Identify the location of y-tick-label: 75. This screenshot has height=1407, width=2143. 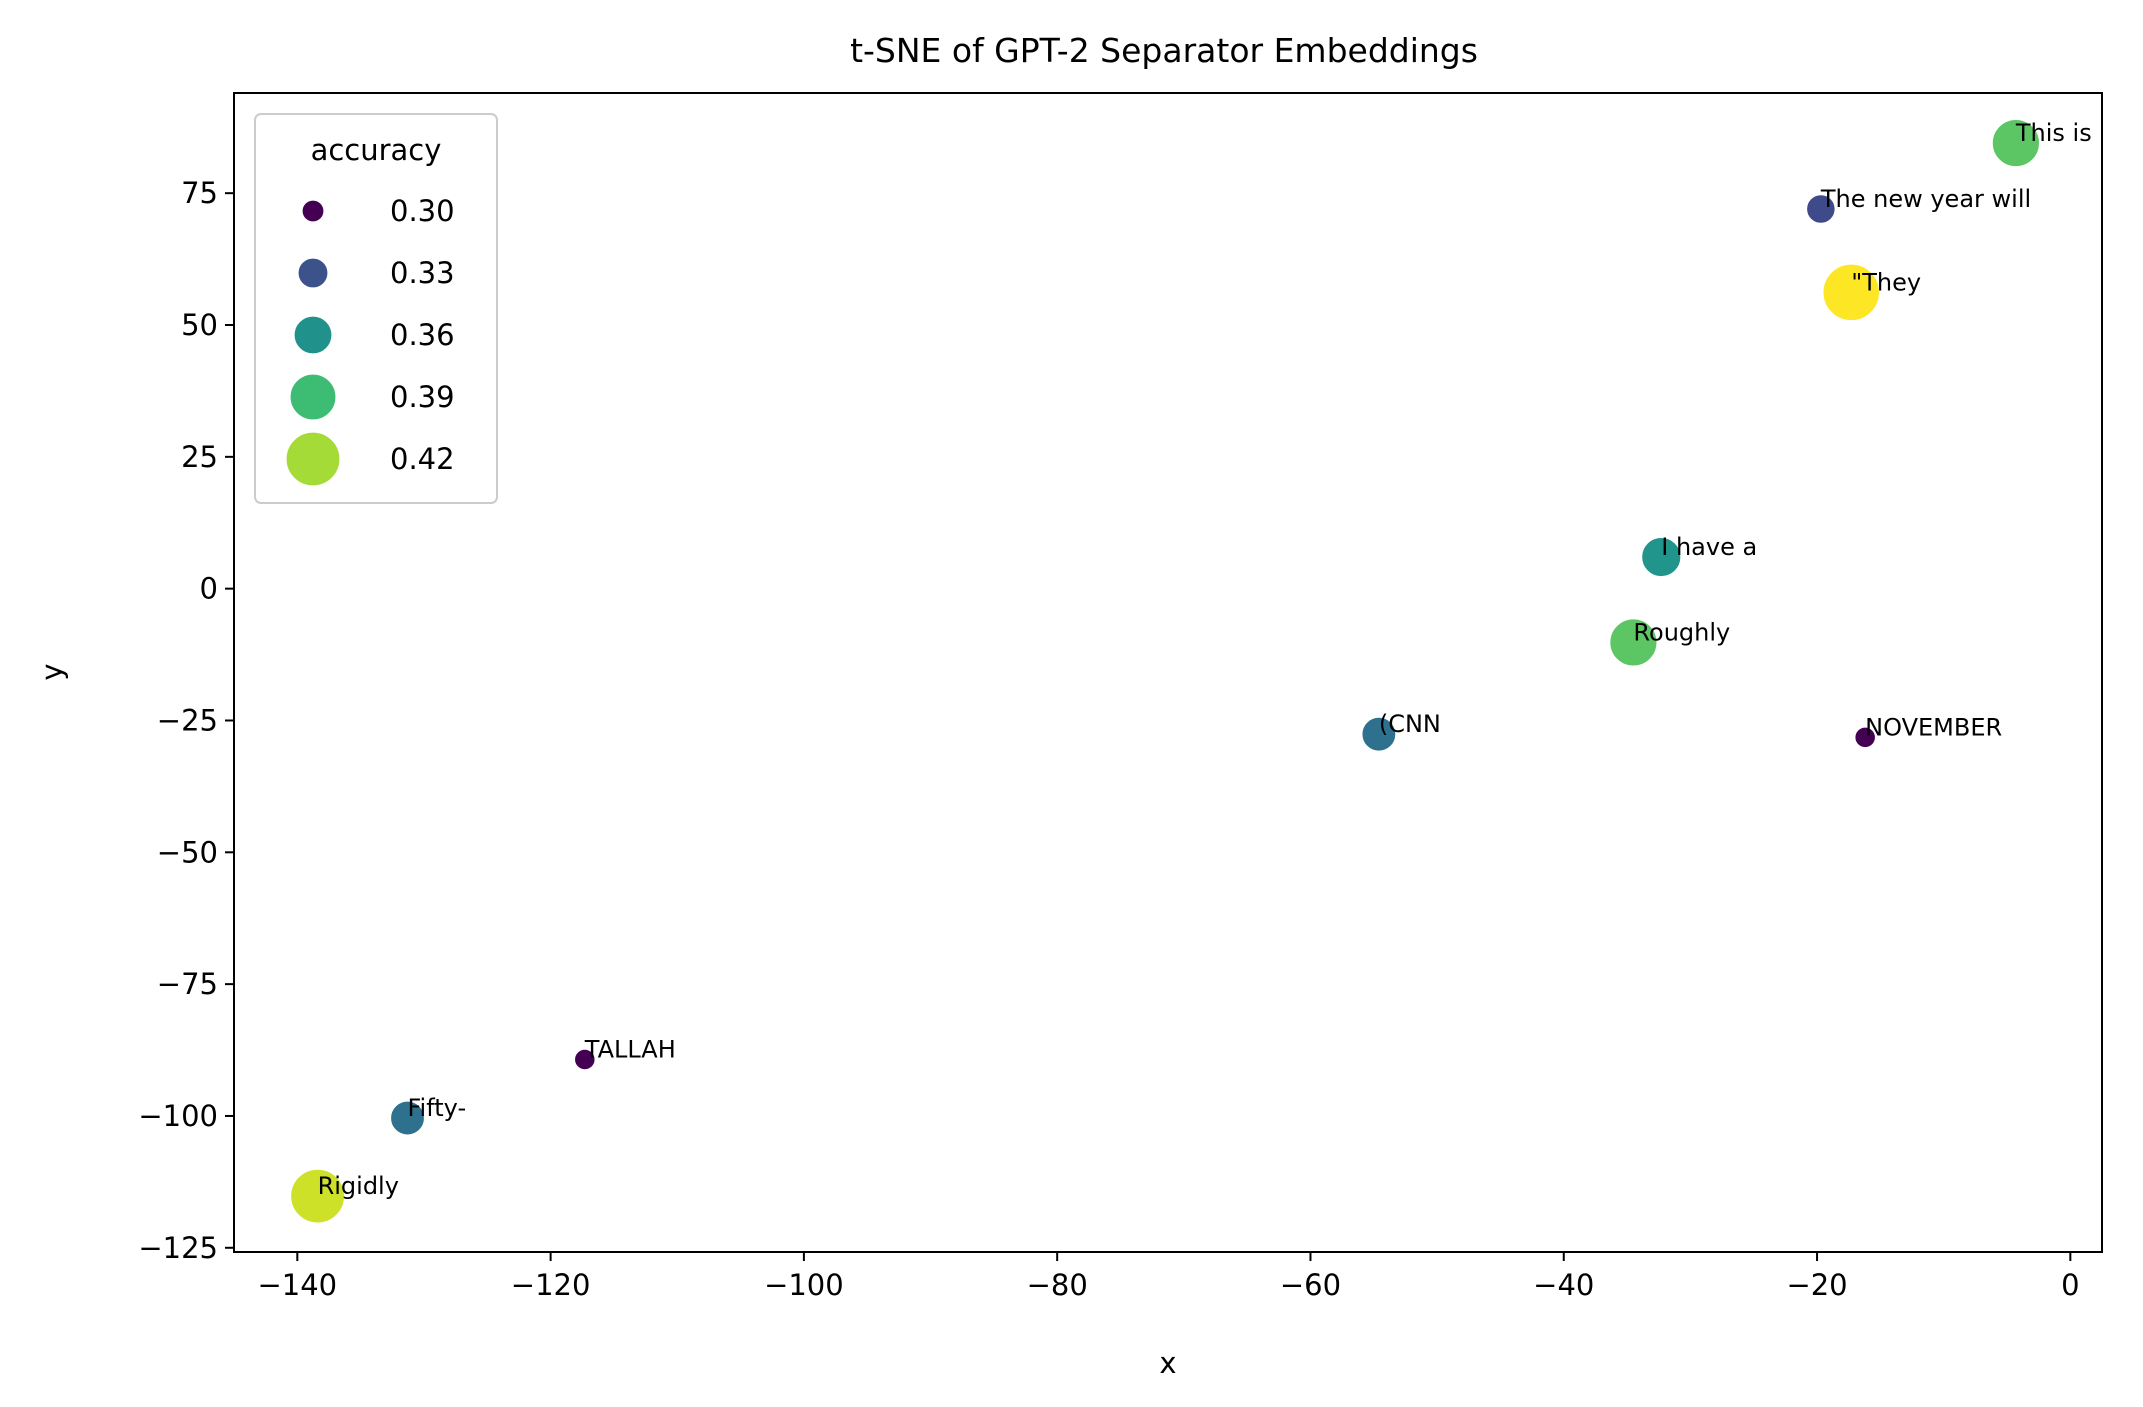
(199, 193).